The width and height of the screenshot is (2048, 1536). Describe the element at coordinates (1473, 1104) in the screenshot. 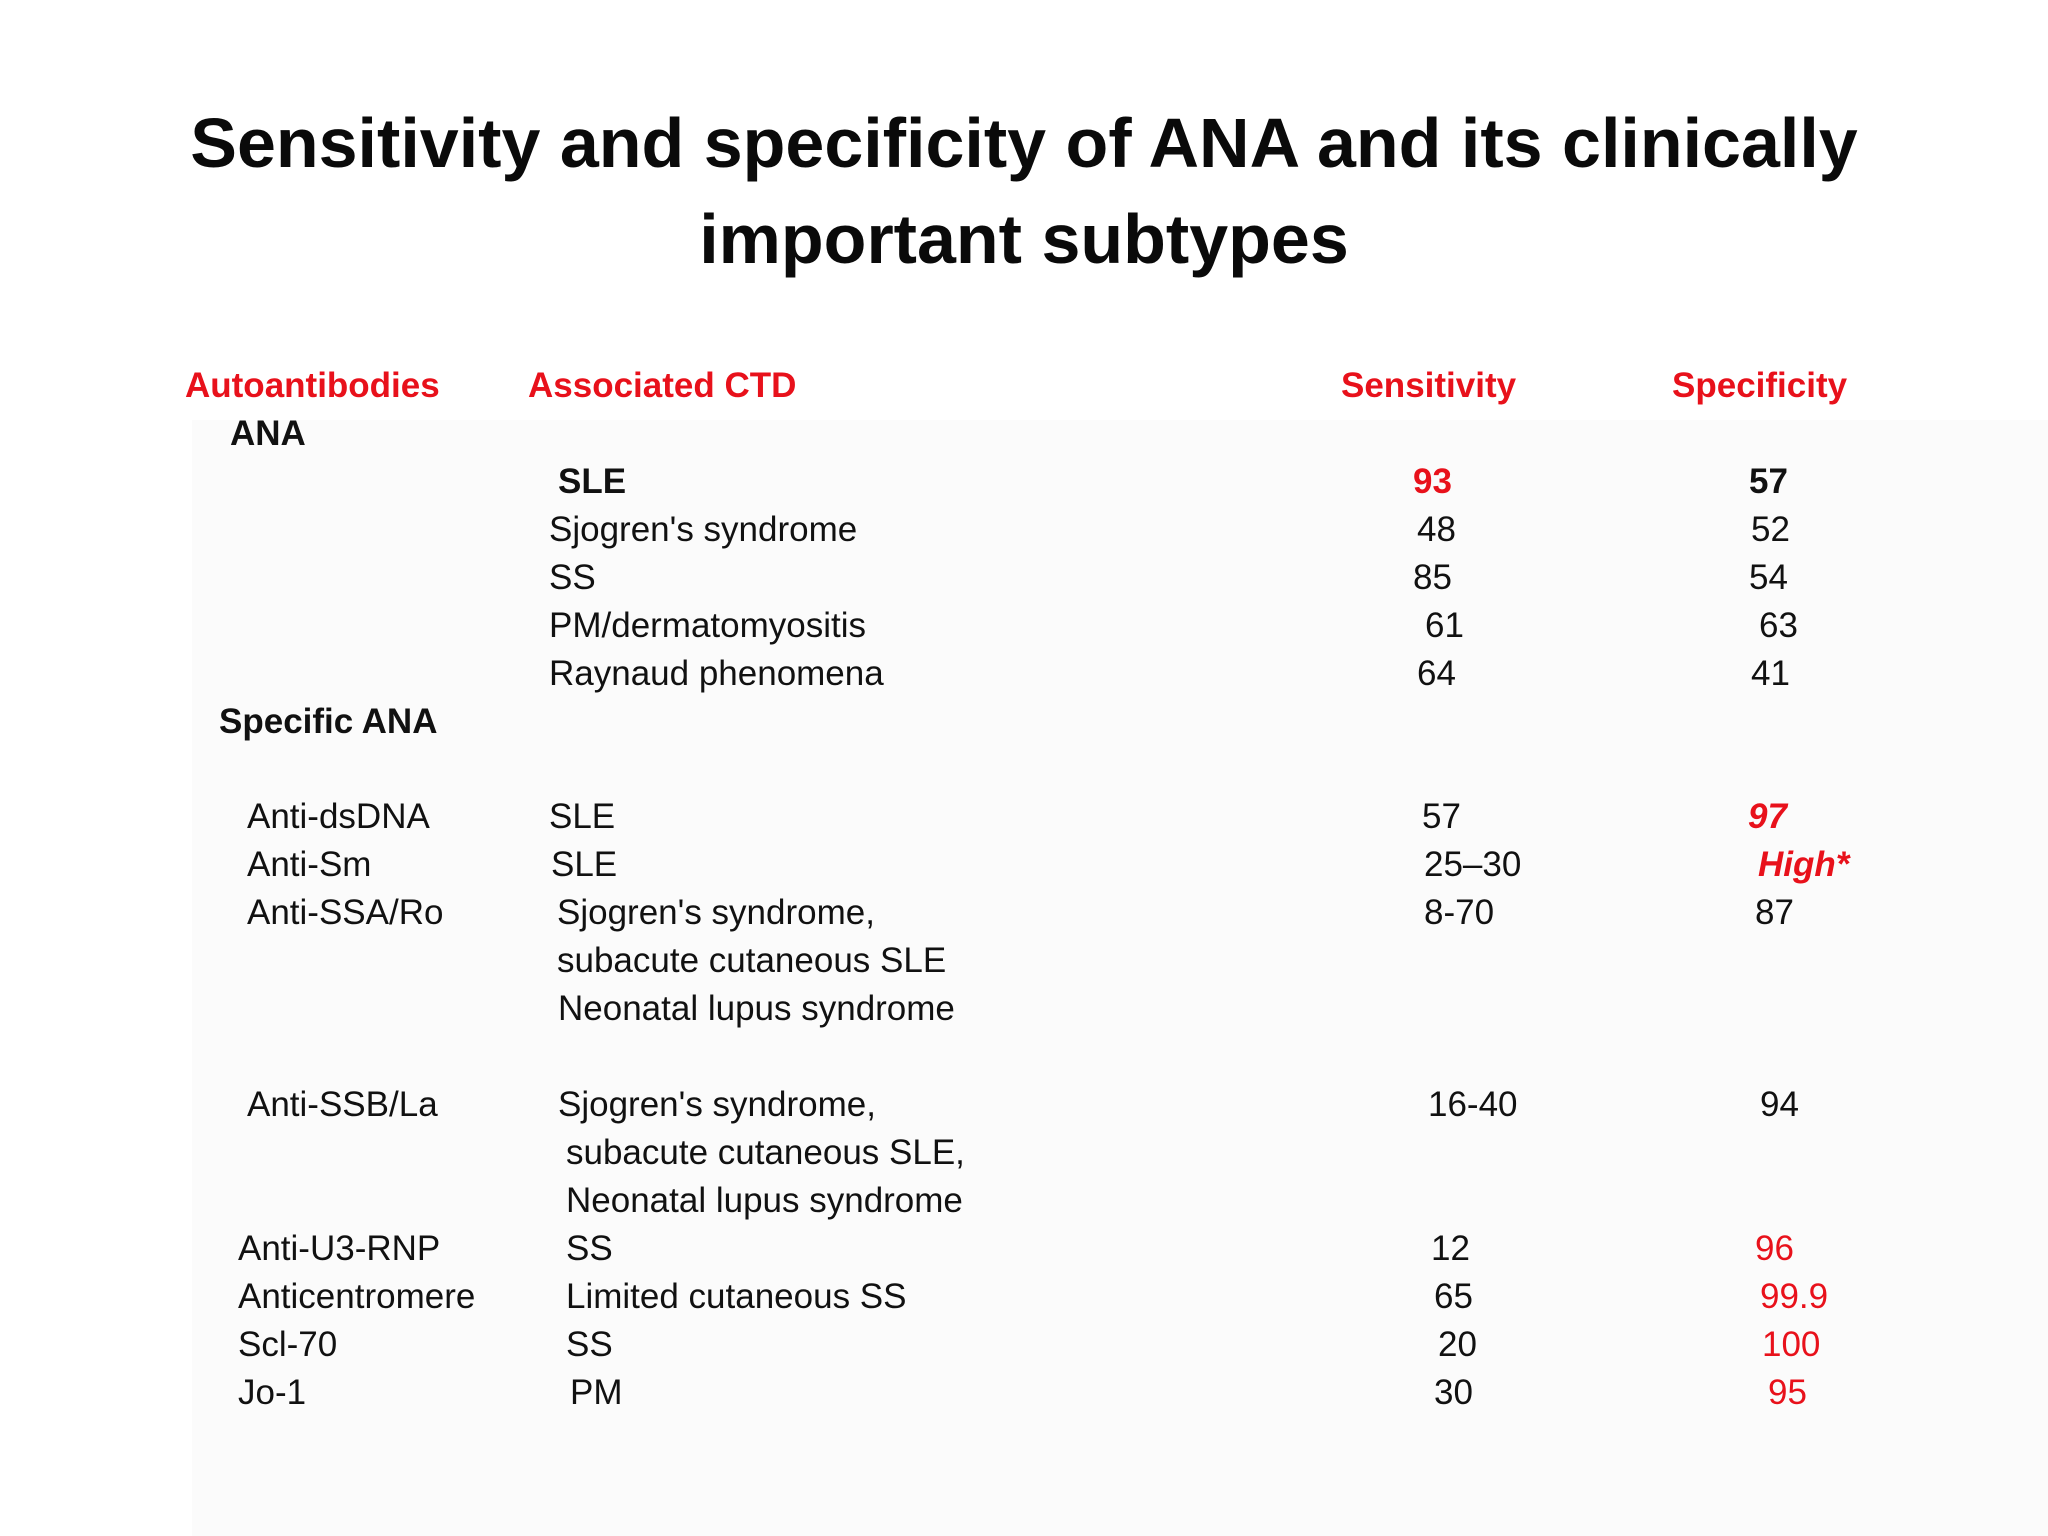

I see `specific-row-sensitivity: 16-40` at that location.